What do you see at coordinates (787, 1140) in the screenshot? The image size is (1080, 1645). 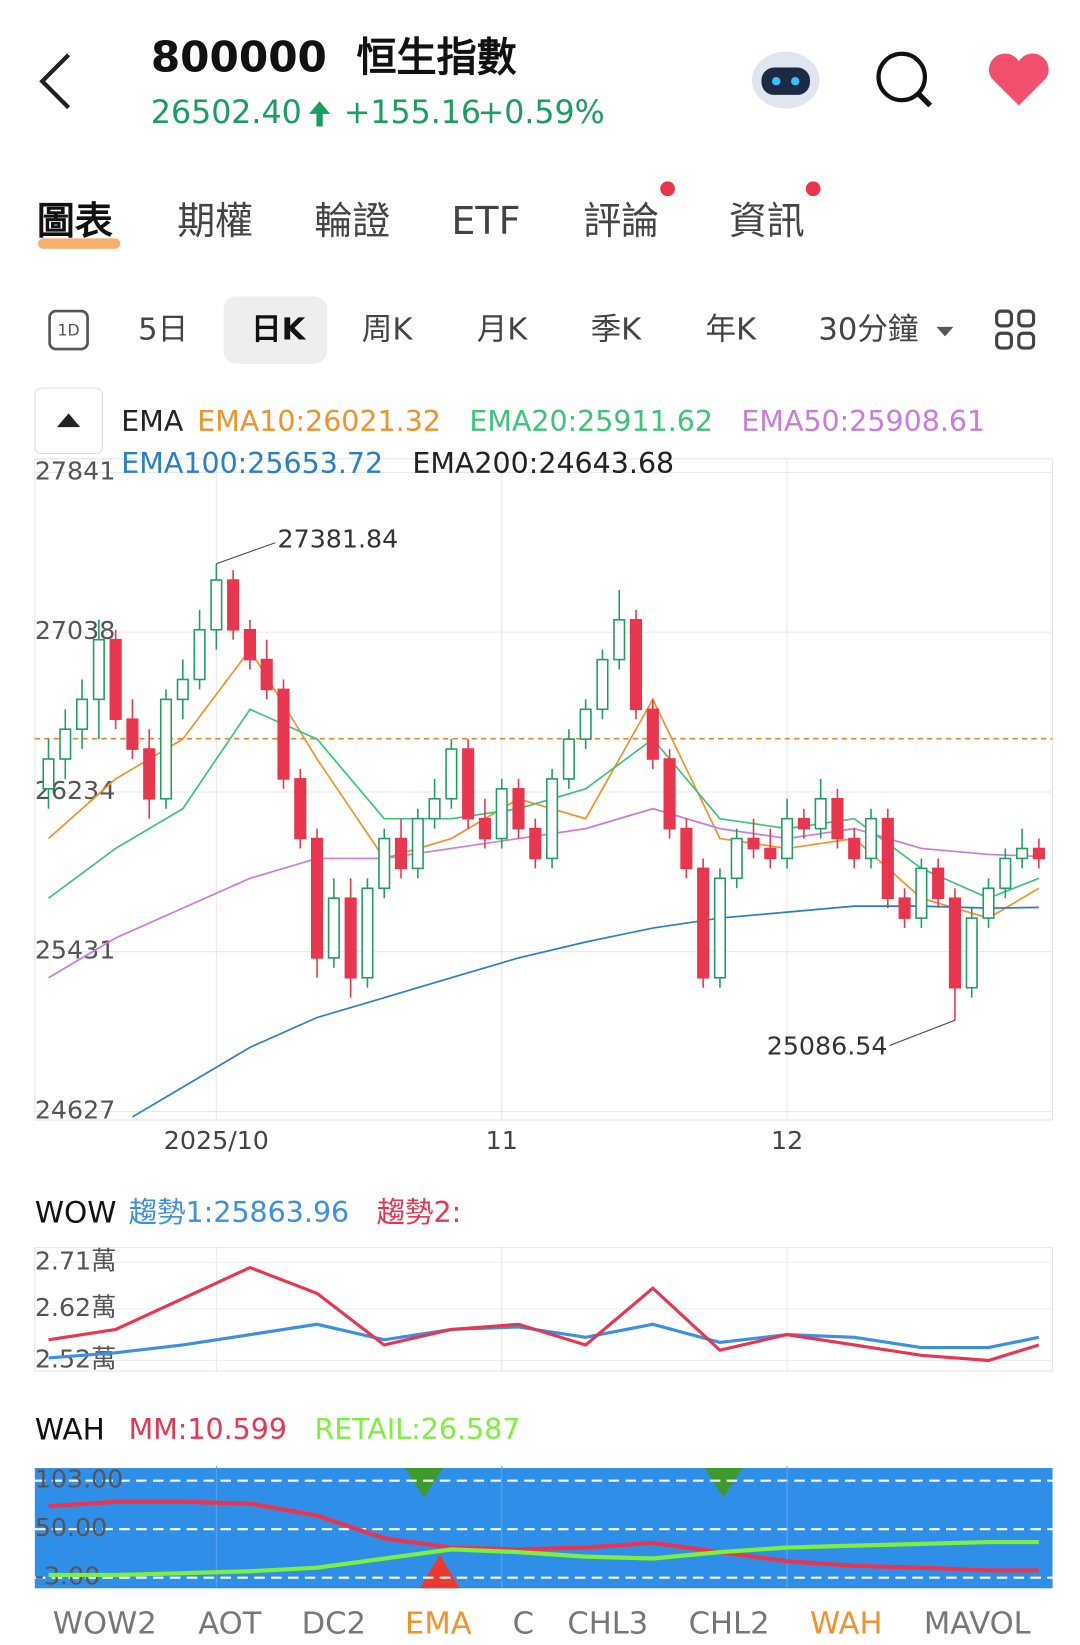 I see `x-tick-label: 12` at bounding box center [787, 1140].